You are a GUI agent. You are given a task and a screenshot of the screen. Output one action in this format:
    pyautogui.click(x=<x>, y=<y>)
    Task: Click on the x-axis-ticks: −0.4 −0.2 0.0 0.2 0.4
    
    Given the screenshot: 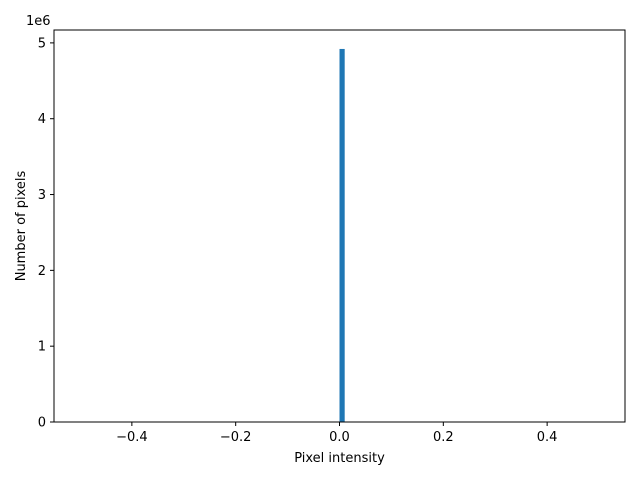 What is the action you would take?
    pyautogui.click(x=336, y=433)
    